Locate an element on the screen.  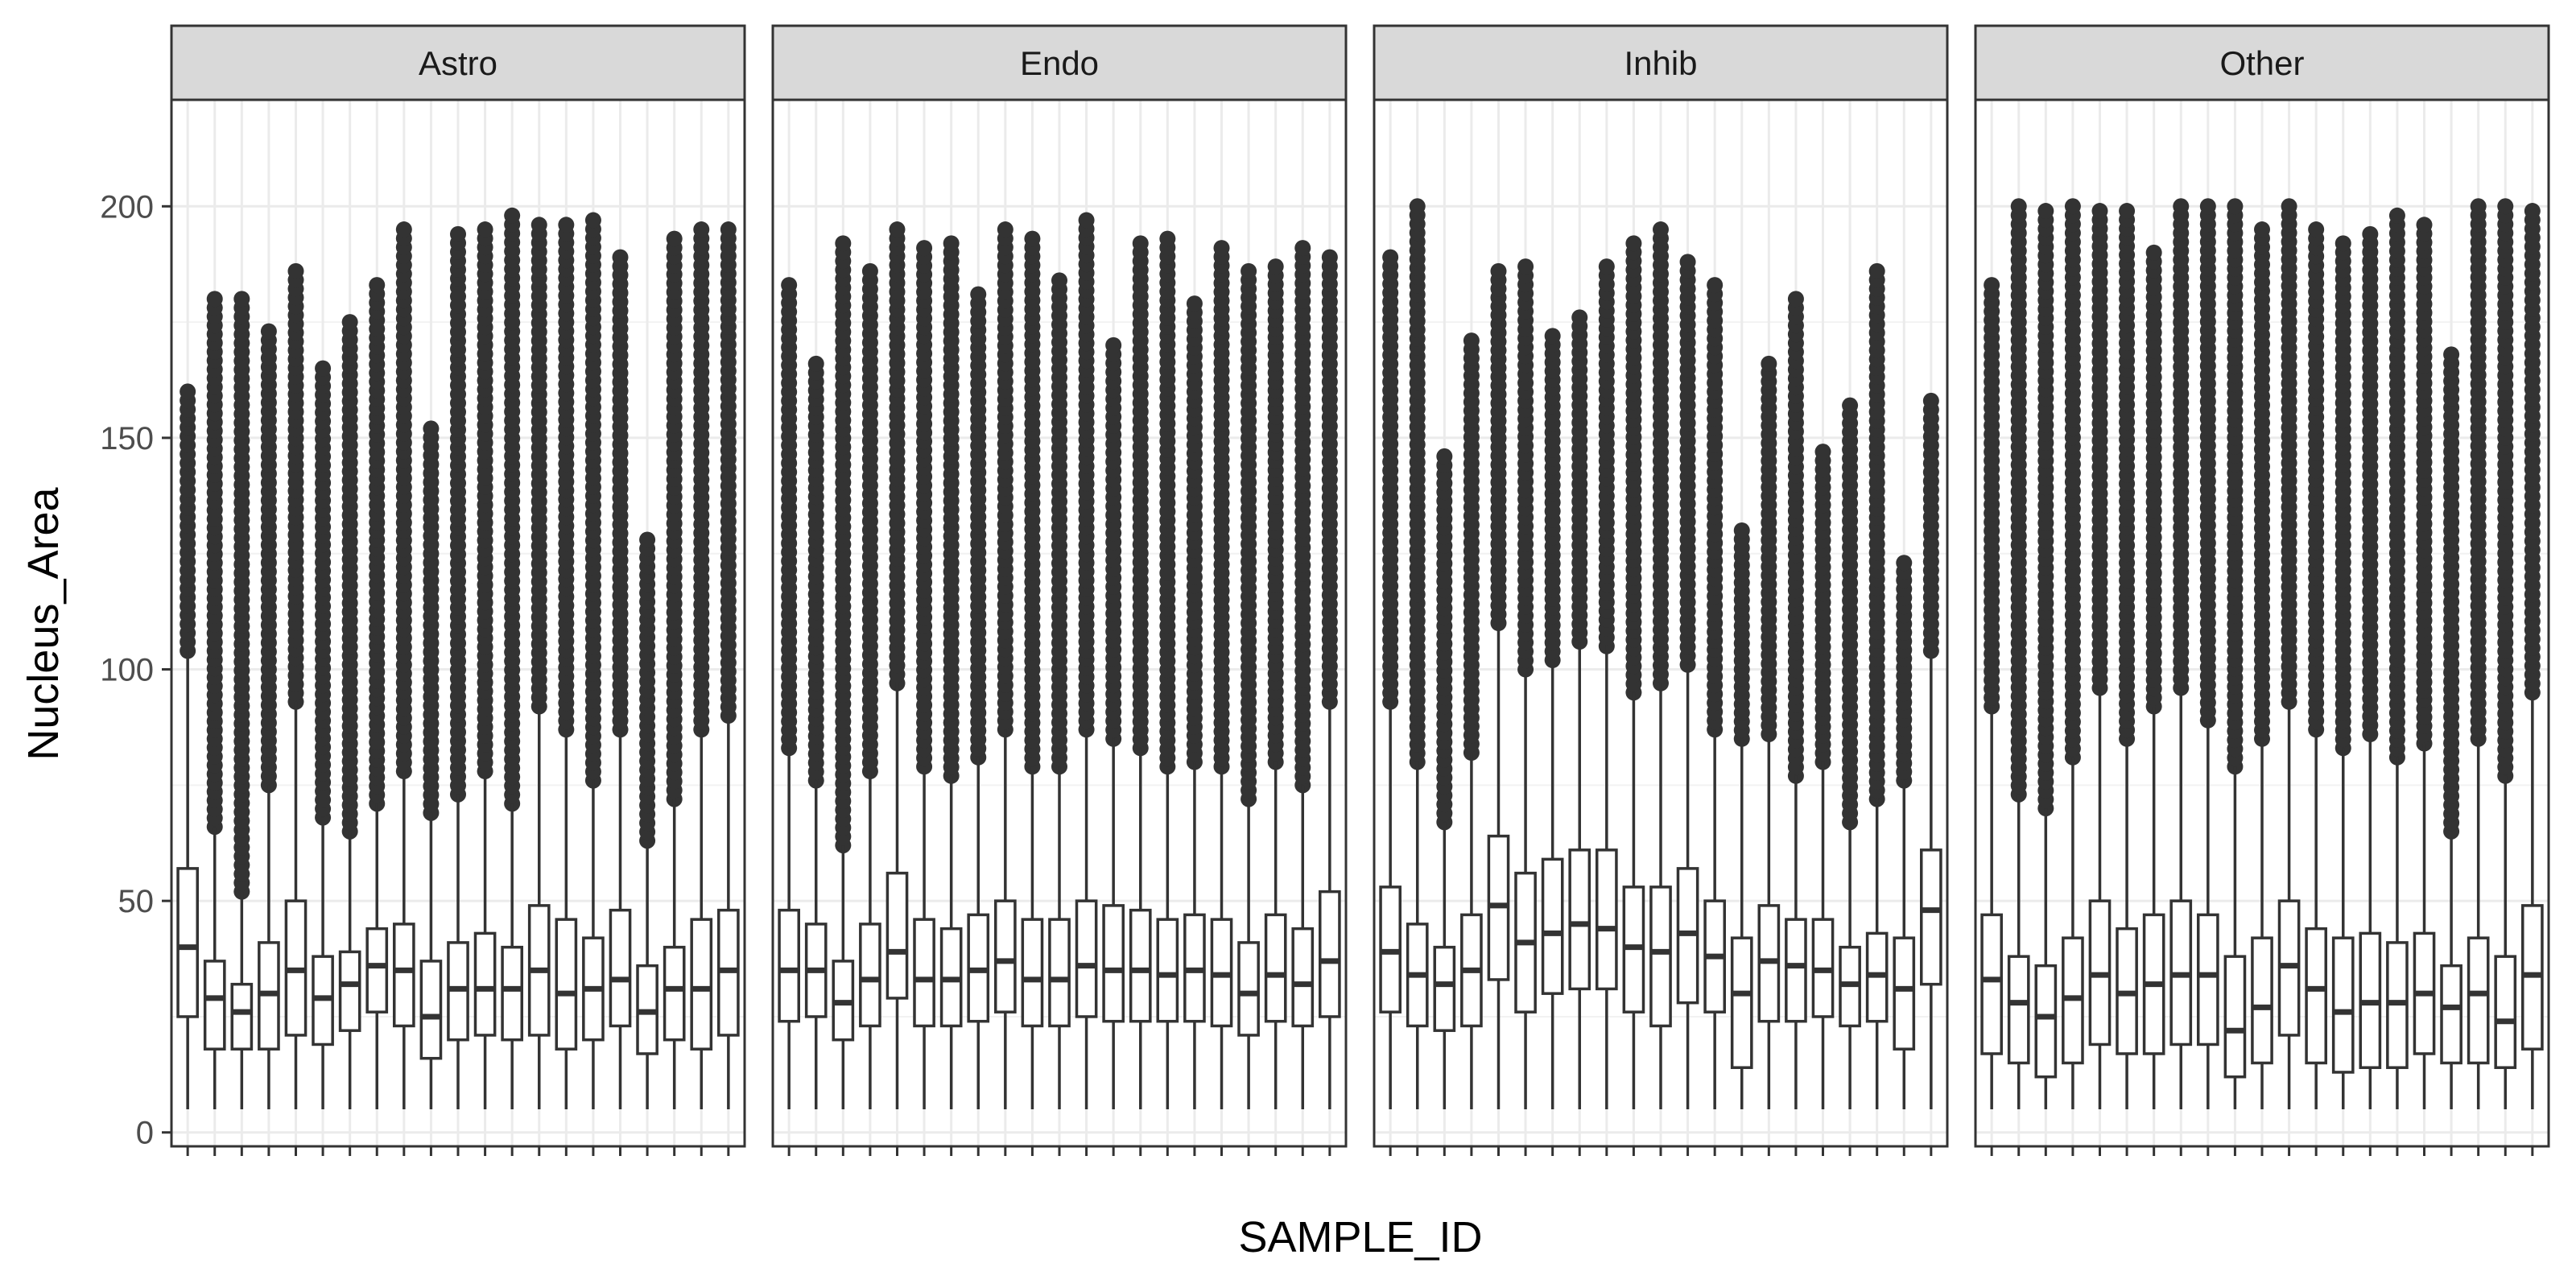
y-tick-label: 0 is located at coordinates (145, 1133).